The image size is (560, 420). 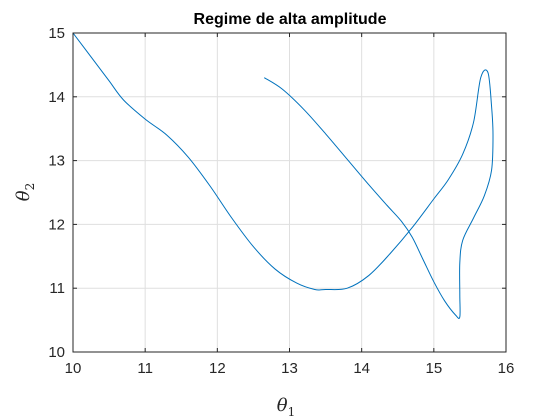 I want to click on y-tick-label: 13, so click(x=56, y=161).